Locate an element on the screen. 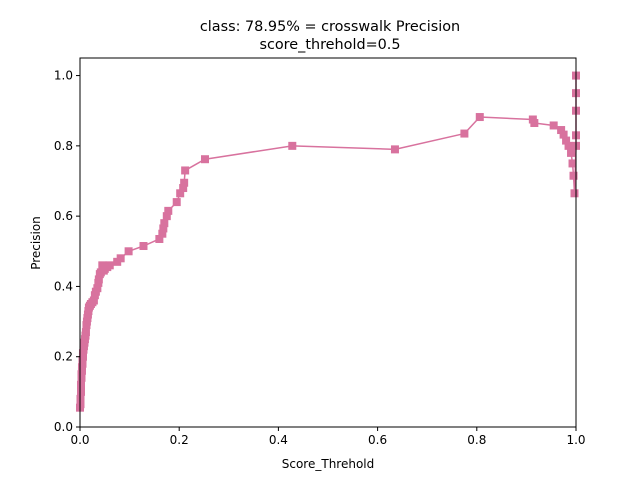  x-tick-label: 0.4 is located at coordinates (278, 440).